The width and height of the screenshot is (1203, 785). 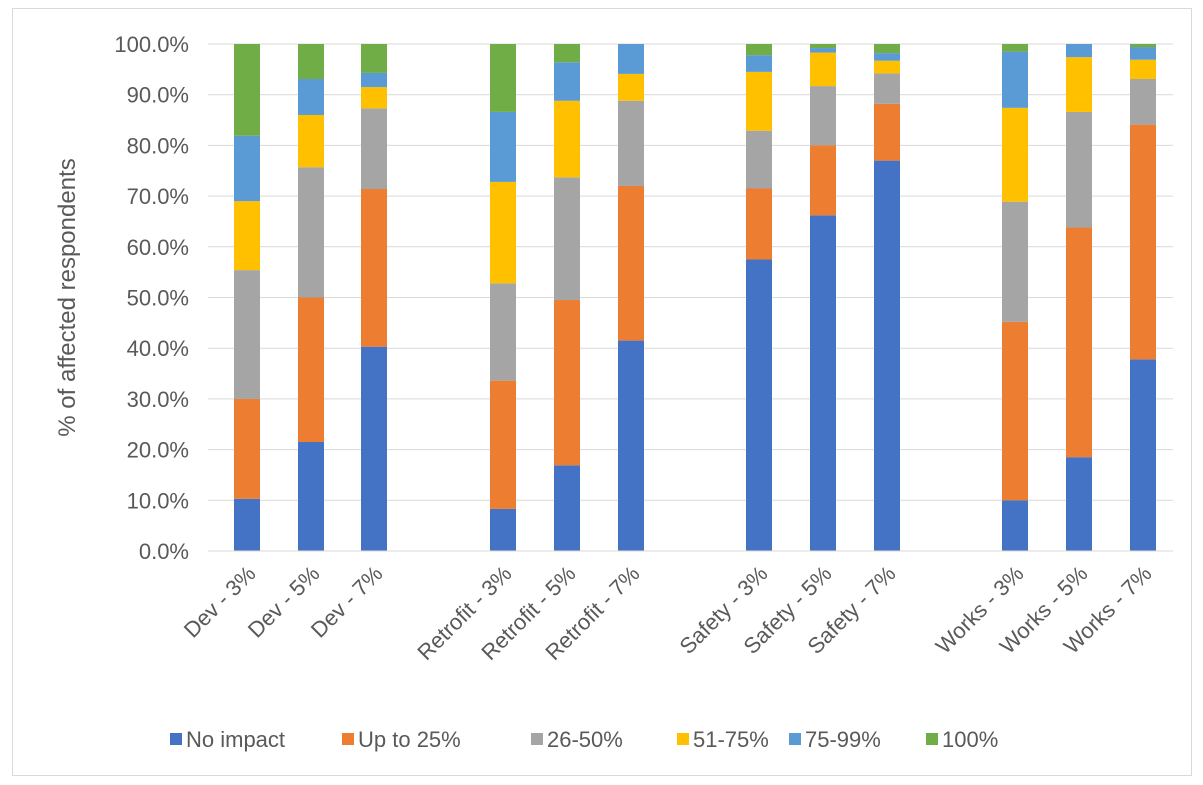 I want to click on legend-label: 26-50%, so click(x=585, y=739).